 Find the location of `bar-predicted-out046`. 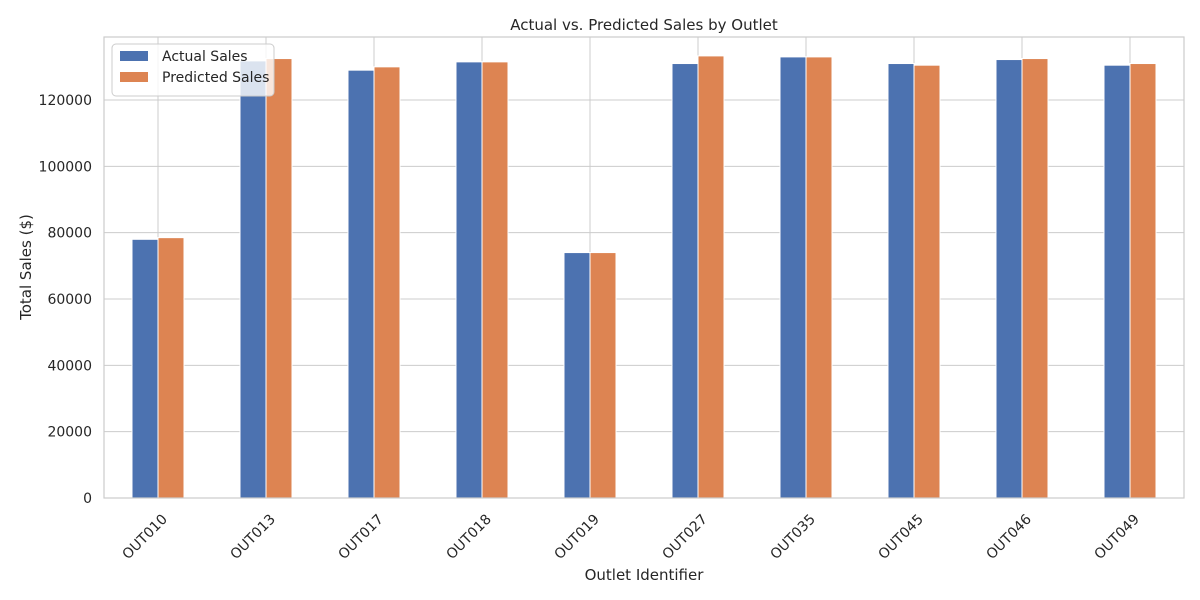

bar-predicted-out046 is located at coordinates (1035, 278).